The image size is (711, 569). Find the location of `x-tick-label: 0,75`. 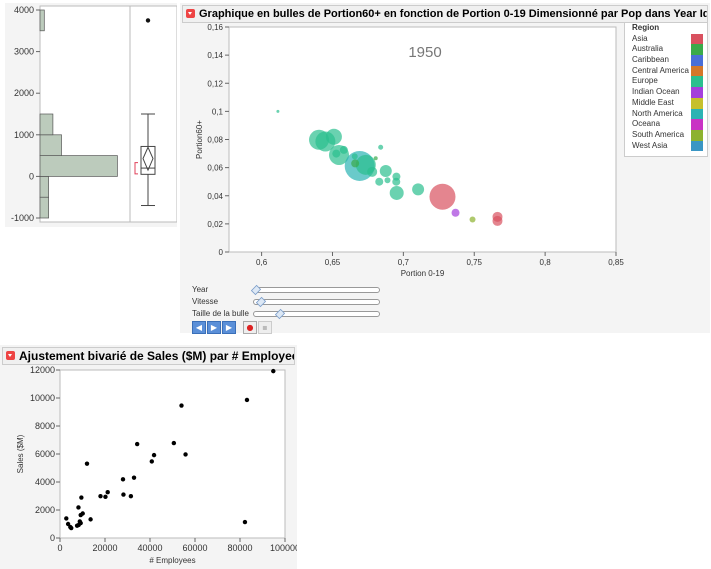

x-tick-label: 0,75 is located at coordinates (474, 262).